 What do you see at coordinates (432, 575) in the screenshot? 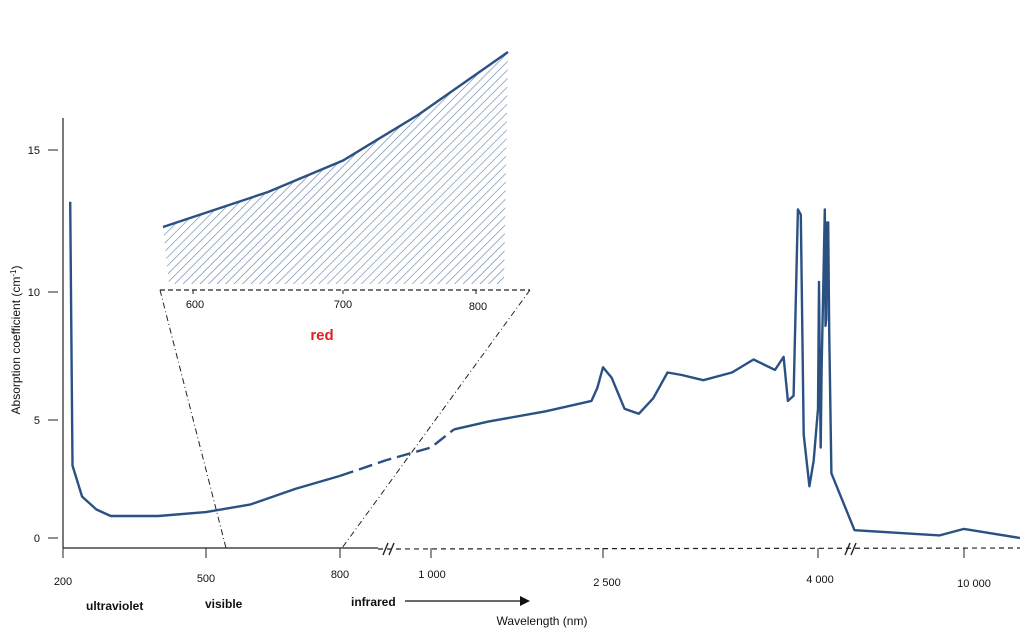
I see `x-tick-label-1000: 1 000` at bounding box center [432, 575].